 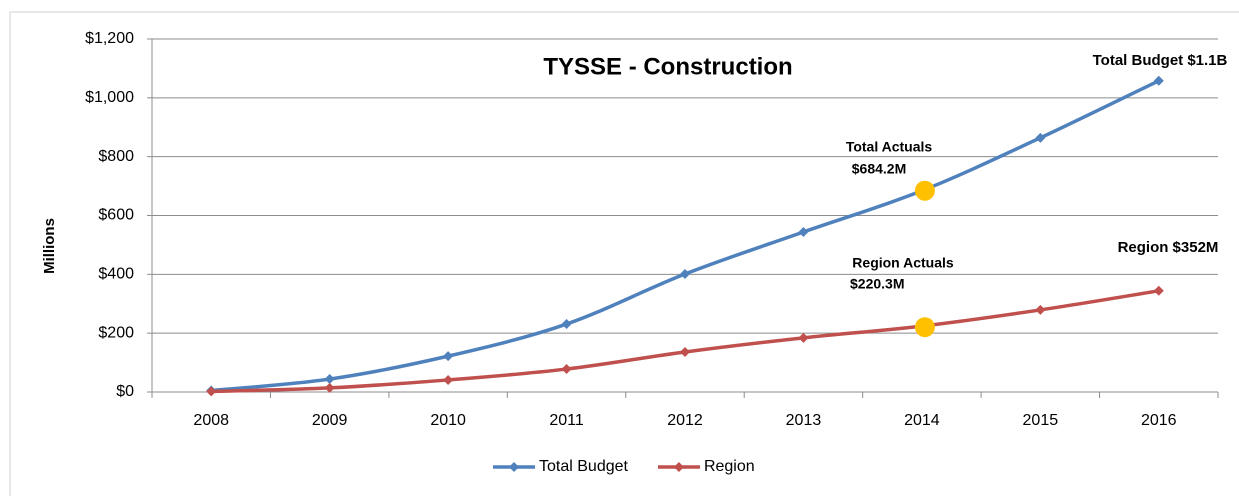 What do you see at coordinates (116, 215) in the screenshot?
I see `y-tick-label: $600` at bounding box center [116, 215].